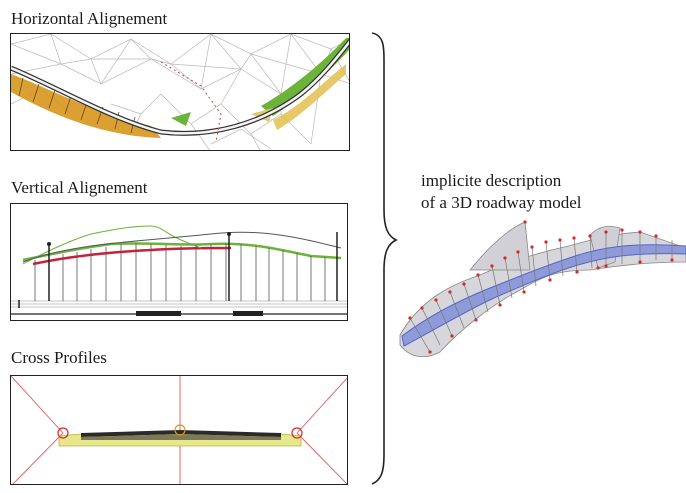 The height and width of the screenshot is (493, 686). I want to click on horizontal-alignment-drawing, so click(180, 92).